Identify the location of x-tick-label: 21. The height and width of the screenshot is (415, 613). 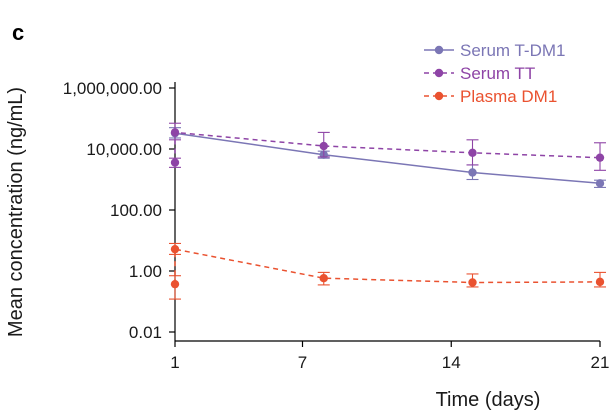
(600, 362).